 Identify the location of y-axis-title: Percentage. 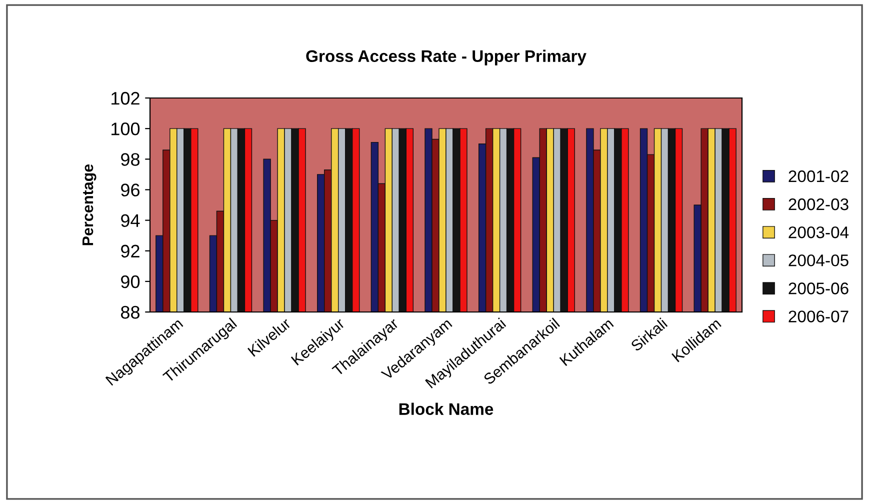
(89, 205).